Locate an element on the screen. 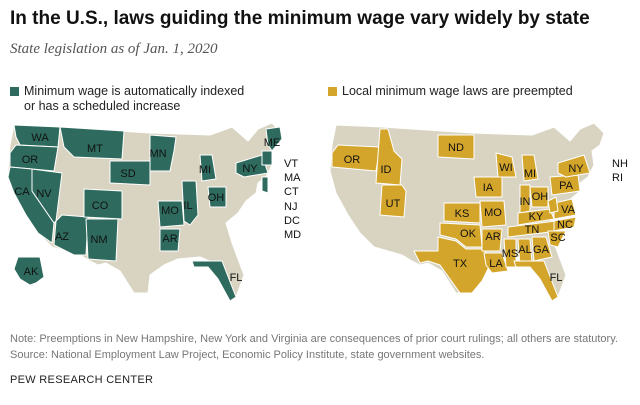  state-vt-ma is located at coordinates (267, 158).